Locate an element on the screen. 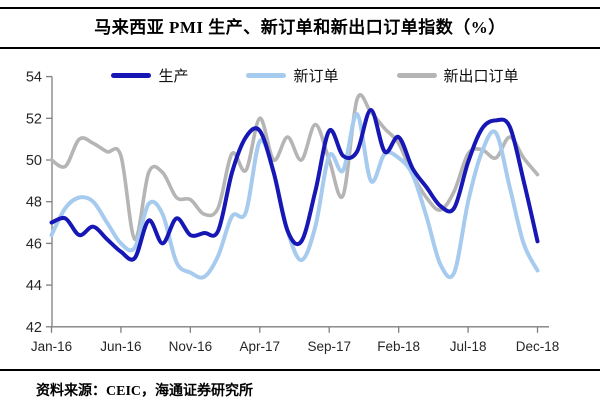  legend-item-production: 生产 is located at coordinates (149, 75).